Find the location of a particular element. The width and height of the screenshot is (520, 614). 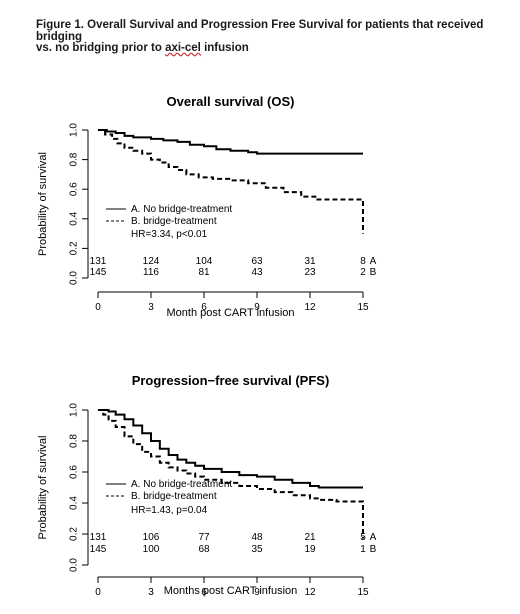

os-risk-count: 8 is located at coordinates (363, 261).